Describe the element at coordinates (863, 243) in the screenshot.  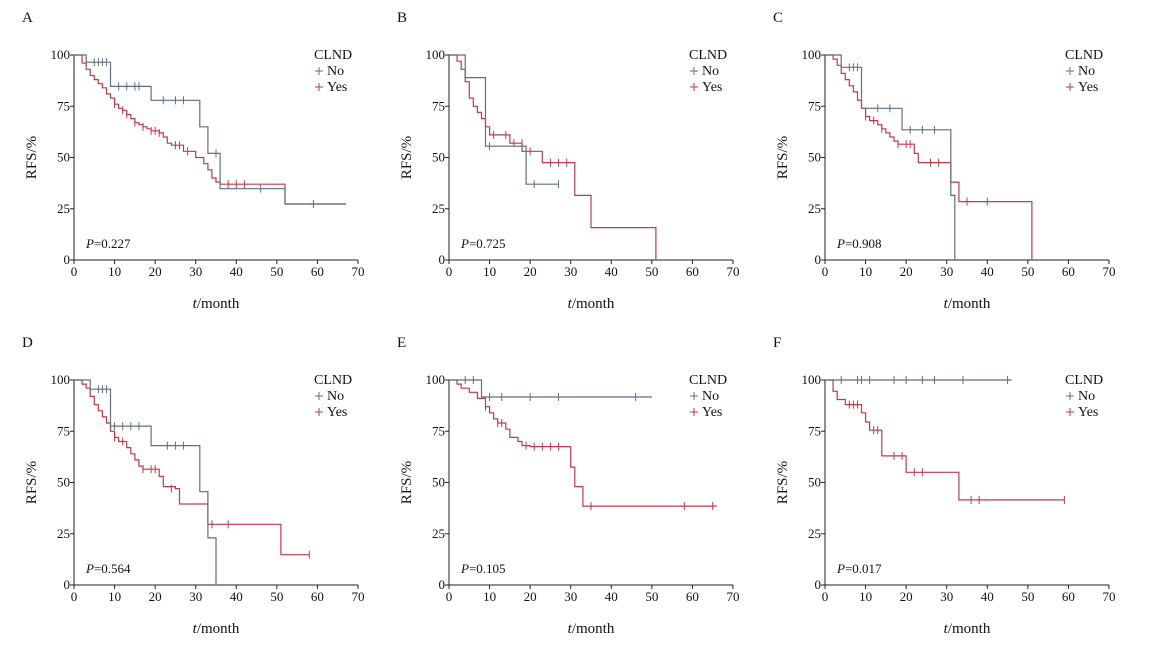
I see `p-value-number: =0.908` at that location.